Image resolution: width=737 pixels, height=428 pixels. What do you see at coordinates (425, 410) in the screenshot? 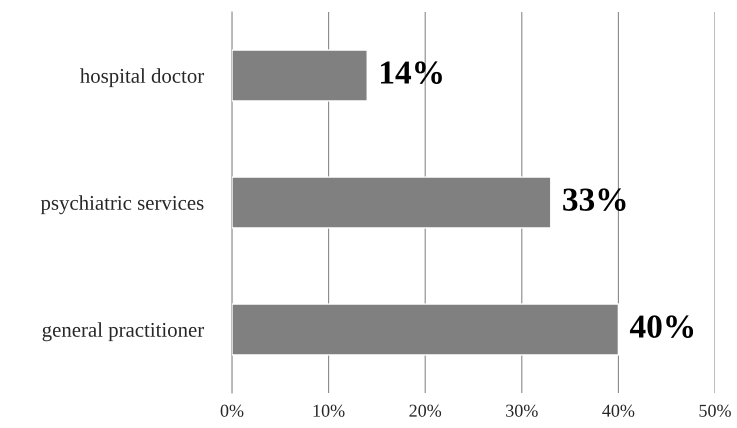
I see `x-tick-label: 20%` at bounding box center [425, 410].